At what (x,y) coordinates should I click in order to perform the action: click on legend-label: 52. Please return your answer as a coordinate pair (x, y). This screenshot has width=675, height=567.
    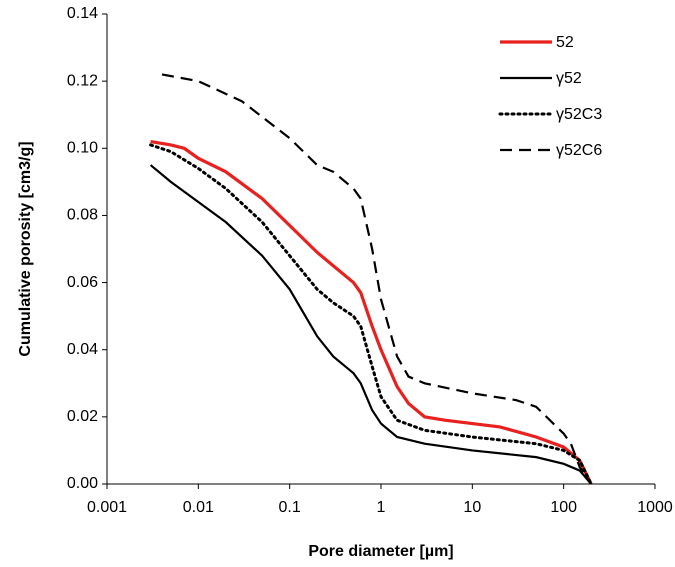
    Looking at the image, I should click on (565, 42).